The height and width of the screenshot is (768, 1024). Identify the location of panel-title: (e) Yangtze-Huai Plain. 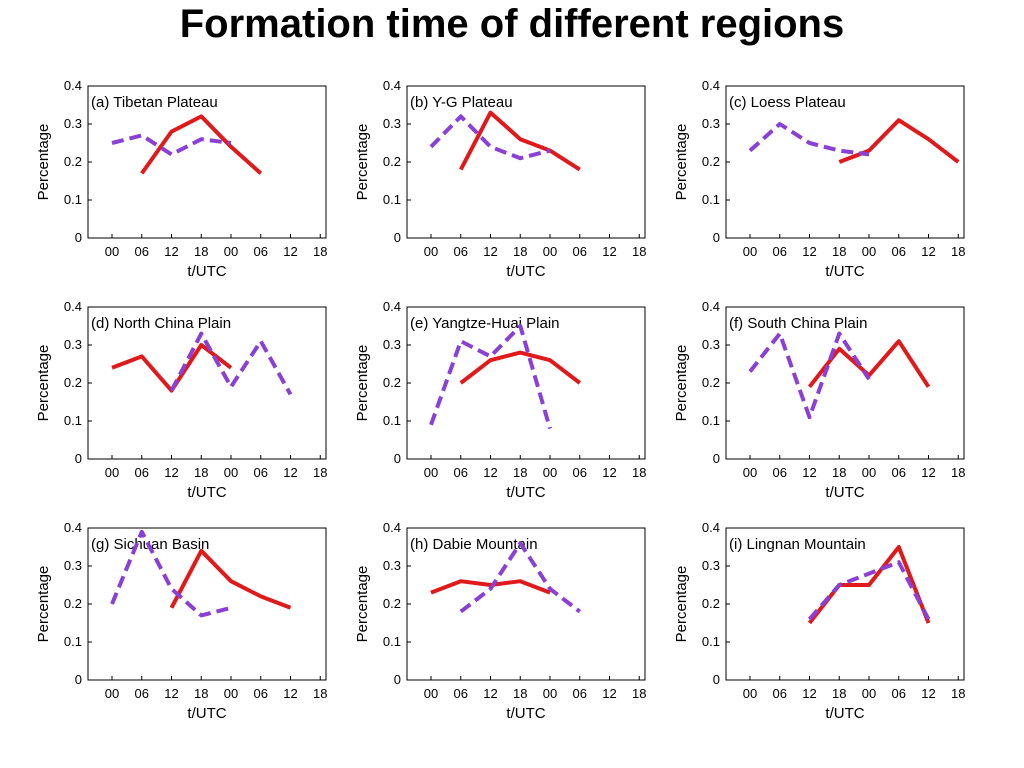
(485, 323).